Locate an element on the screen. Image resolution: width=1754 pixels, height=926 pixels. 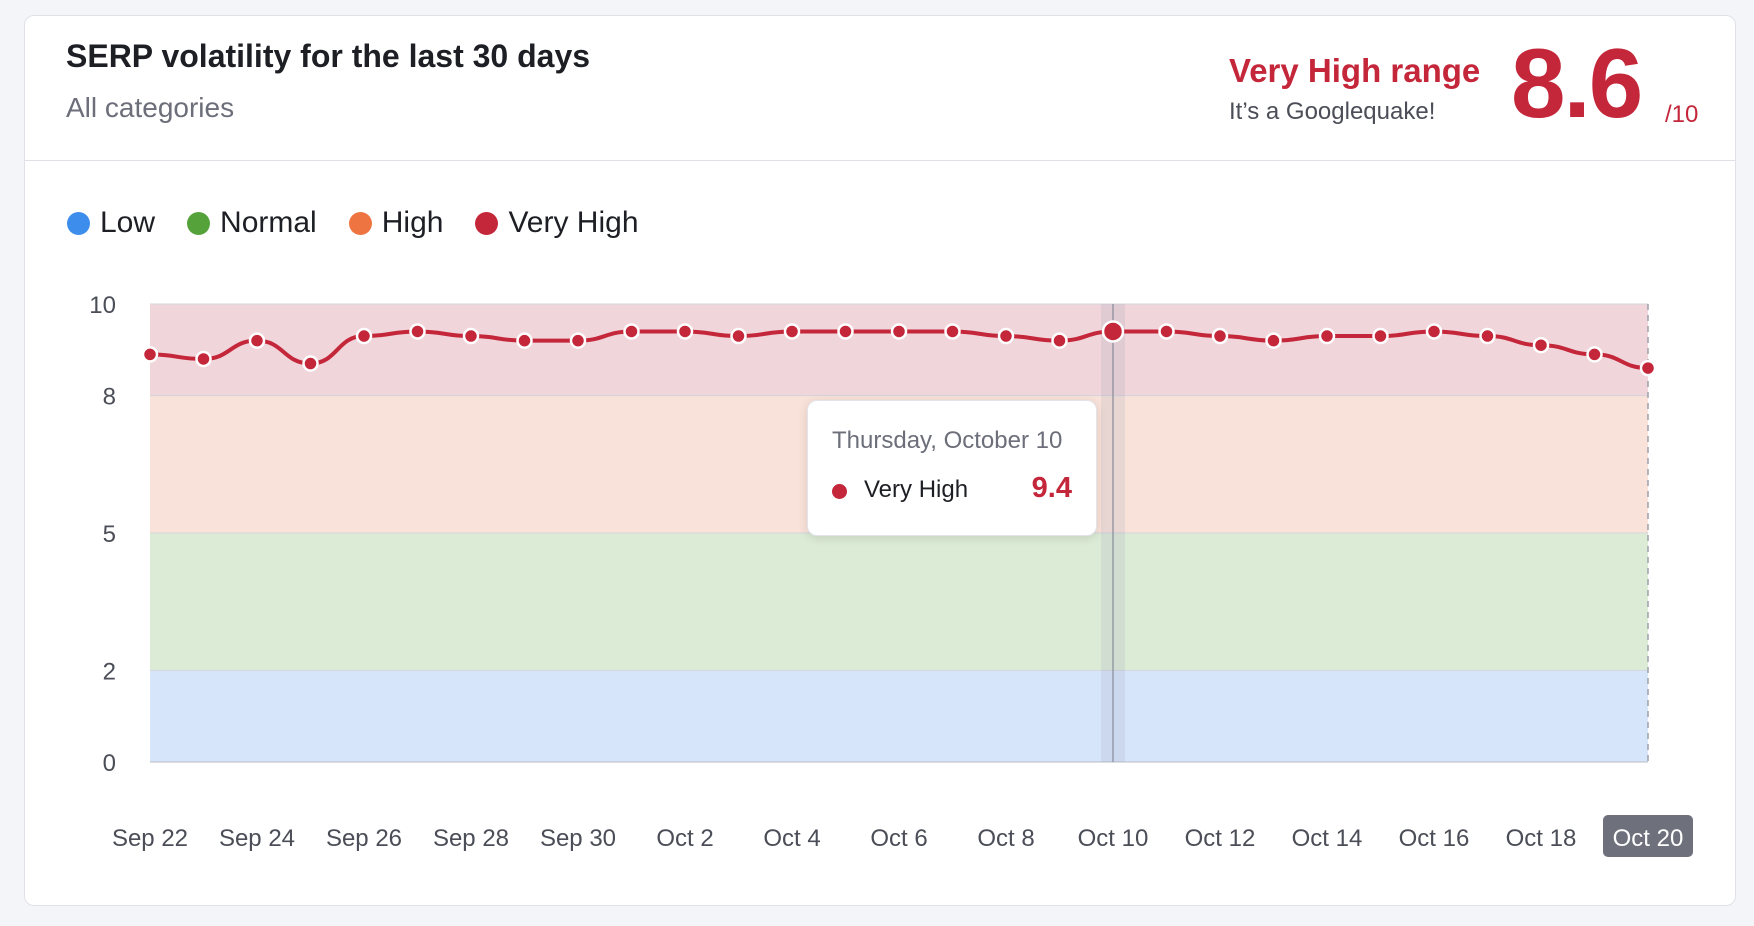
category-subtitle: All categories is located at coordinates (150, 107).